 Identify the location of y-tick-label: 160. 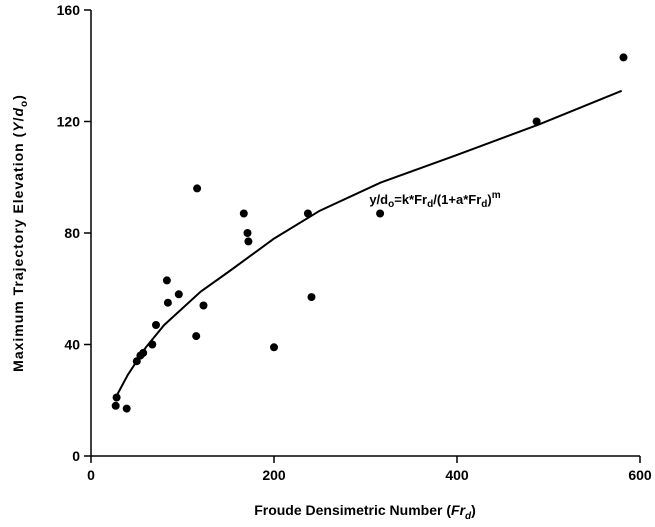
(69, 10).